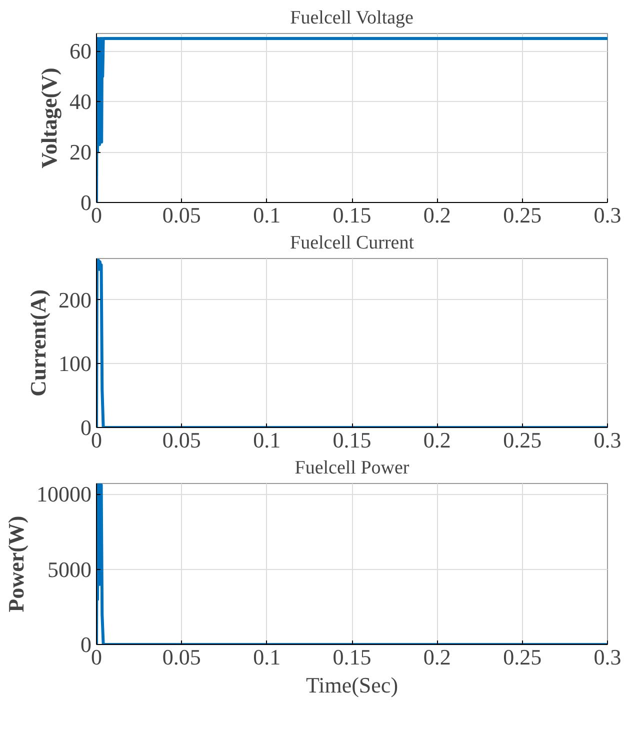  Describe the element at coordinates (81, 101) in the screenshot. I see `y-tick-label: 40` at that location.